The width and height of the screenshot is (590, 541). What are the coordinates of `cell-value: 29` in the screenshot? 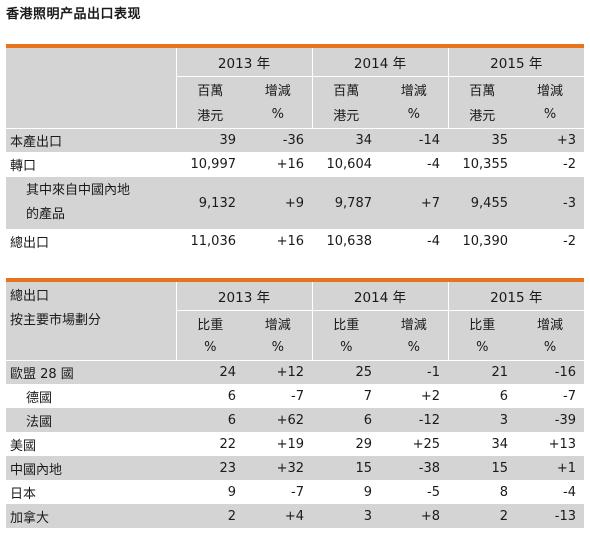 It's located at (363, 444).